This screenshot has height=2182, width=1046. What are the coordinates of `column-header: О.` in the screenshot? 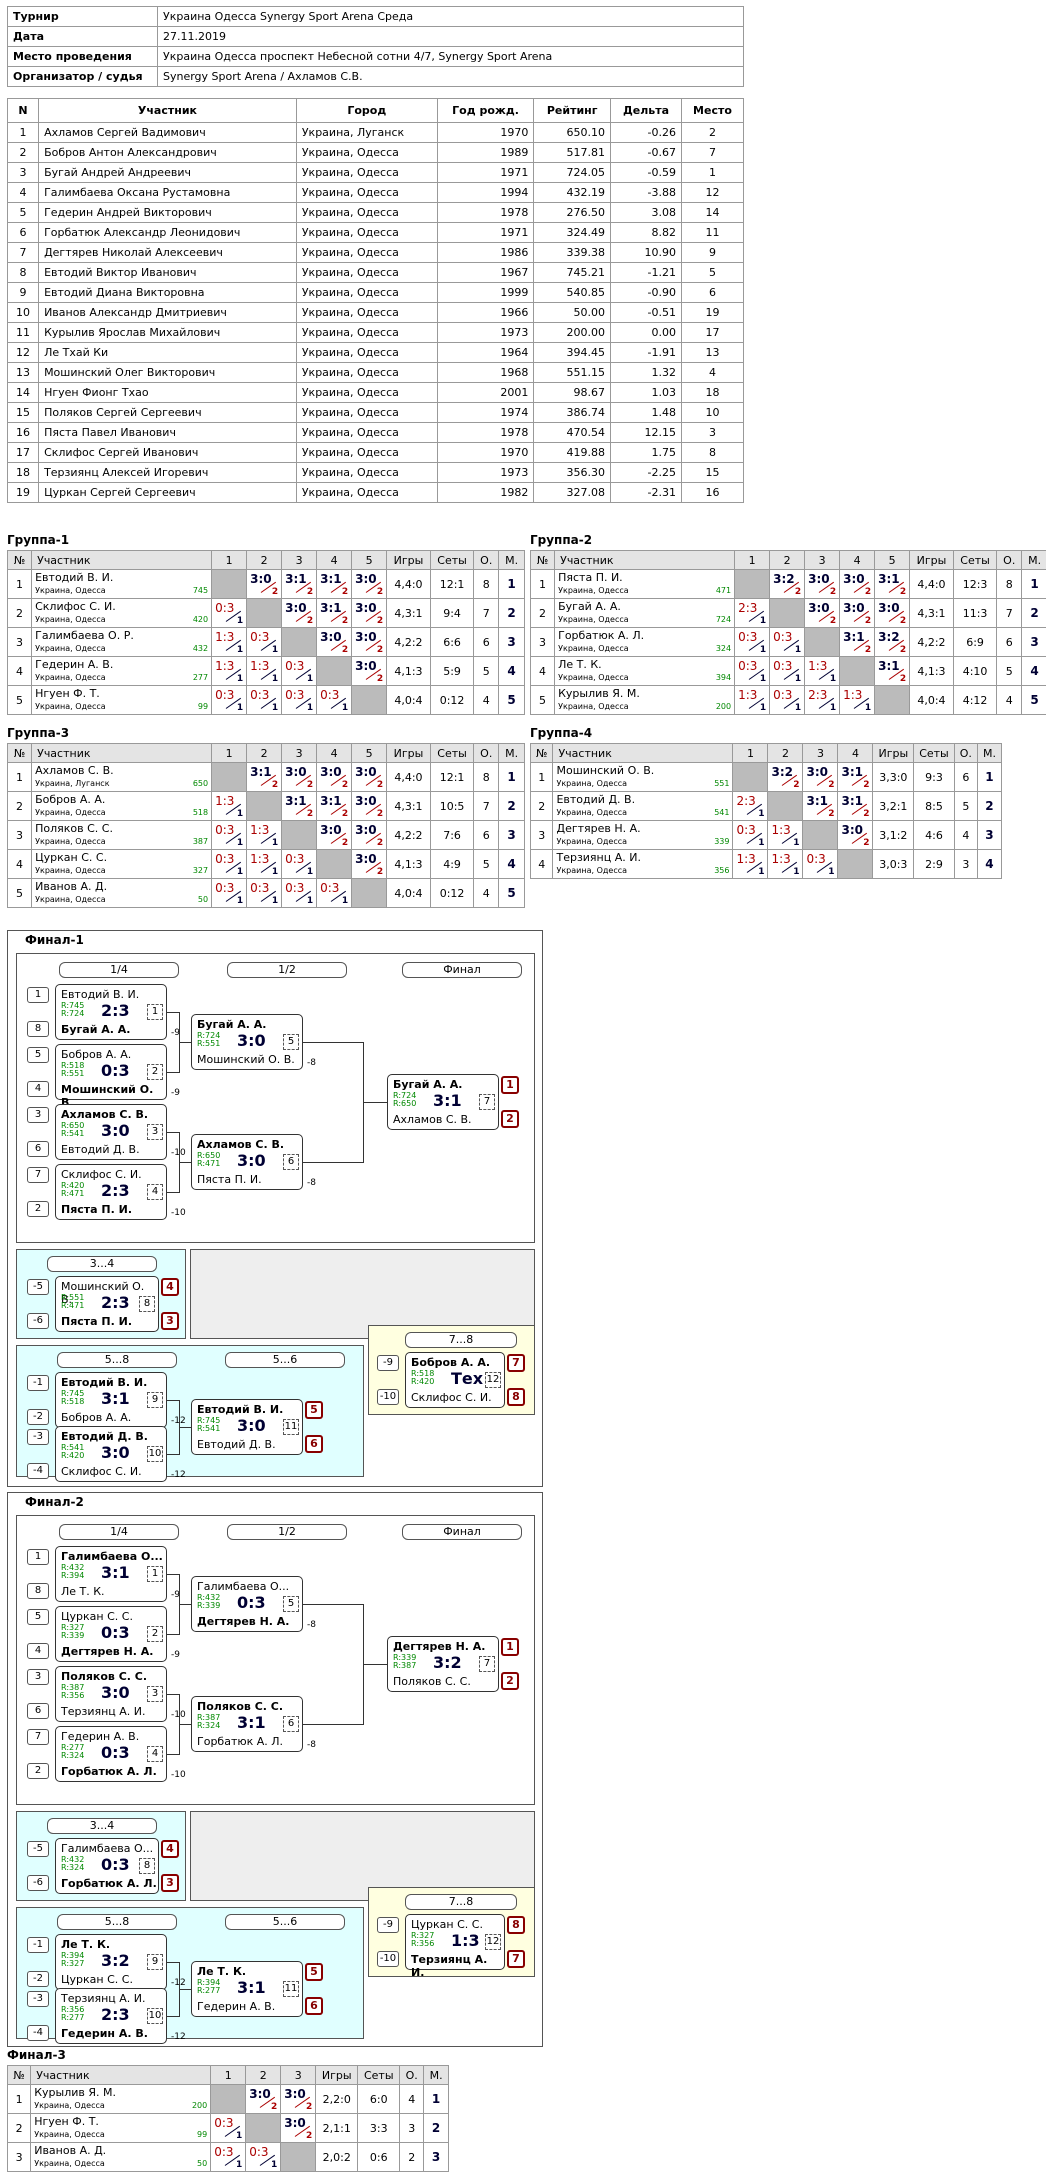 It's located at (1009, 560).